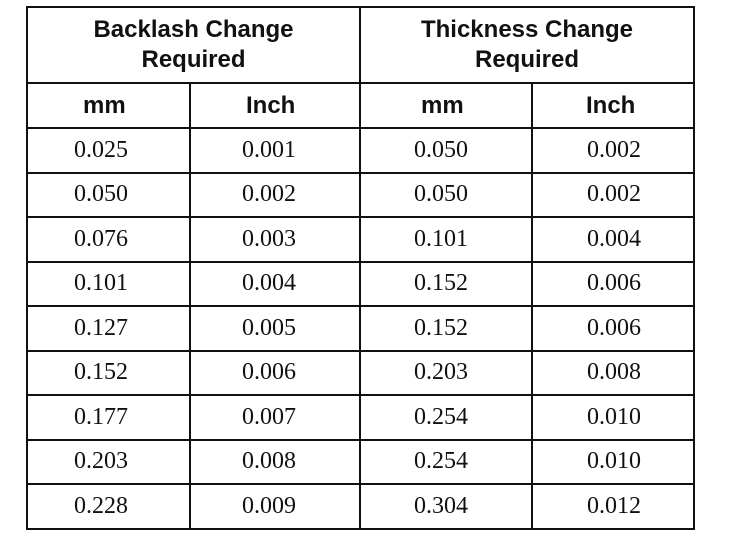 The width and height of the screenshot is (736, 552). I want to click on backlash-mm-cell: 0.101, so click(108, 283).